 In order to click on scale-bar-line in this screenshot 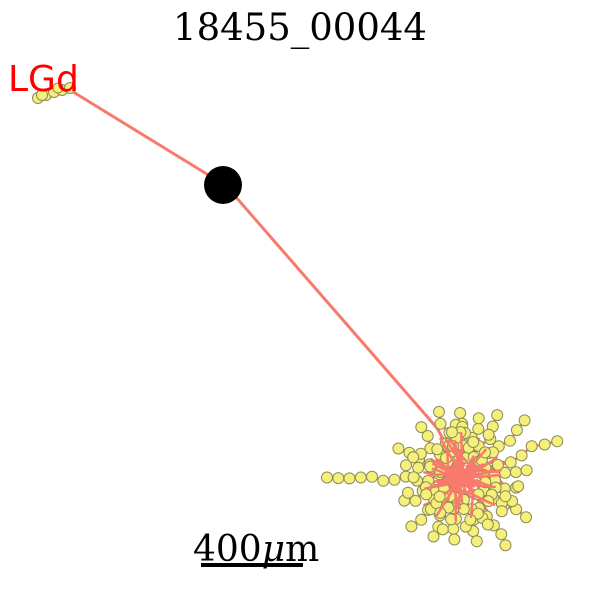, I will do `click(252, 565)`.